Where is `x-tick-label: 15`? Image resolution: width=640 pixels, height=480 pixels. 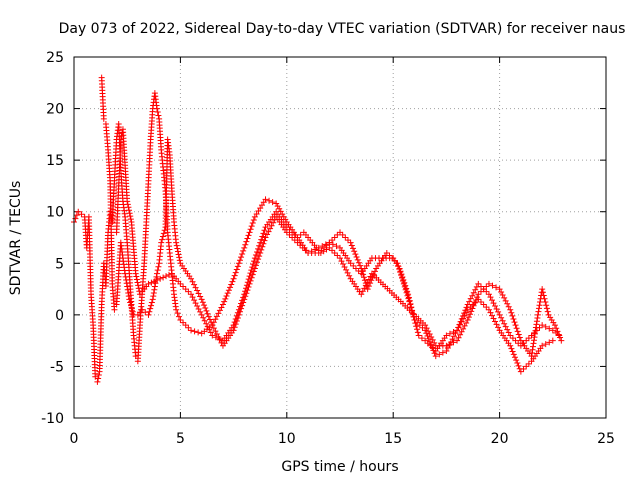 x-tick-label: 15 is located at coordinates (393, 439).